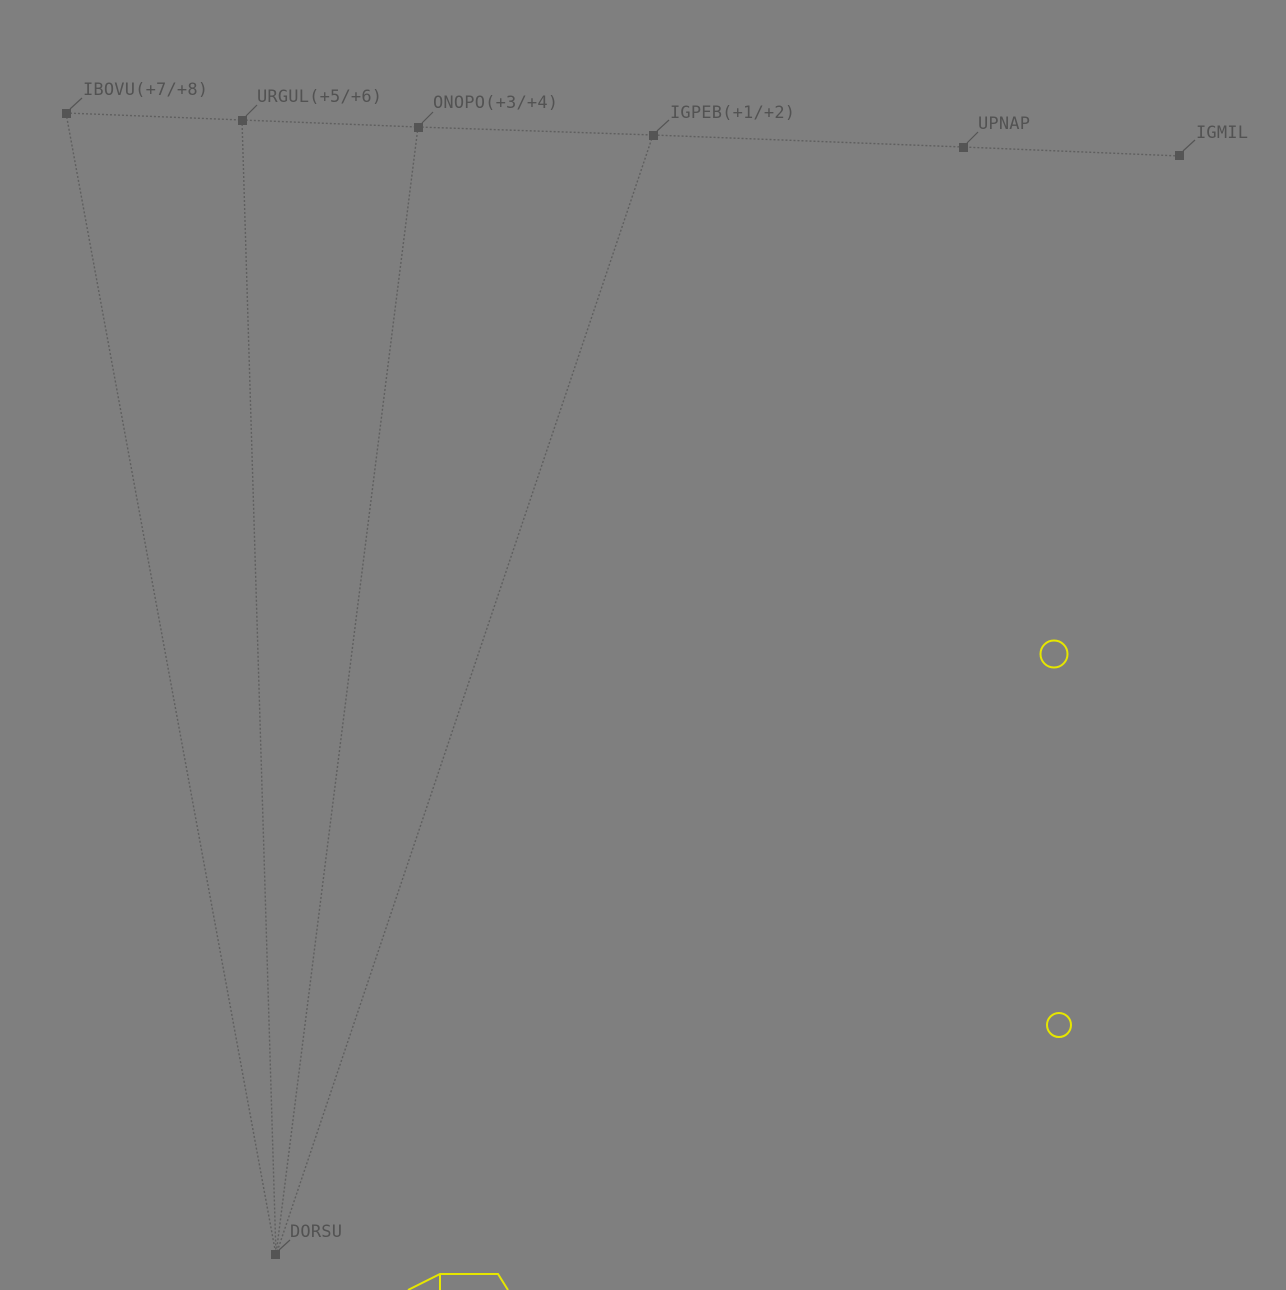 The image size is (1286, 1290). I want to click on fix-onopo-label: ONOPO(+3/+4), so click(495, 103).